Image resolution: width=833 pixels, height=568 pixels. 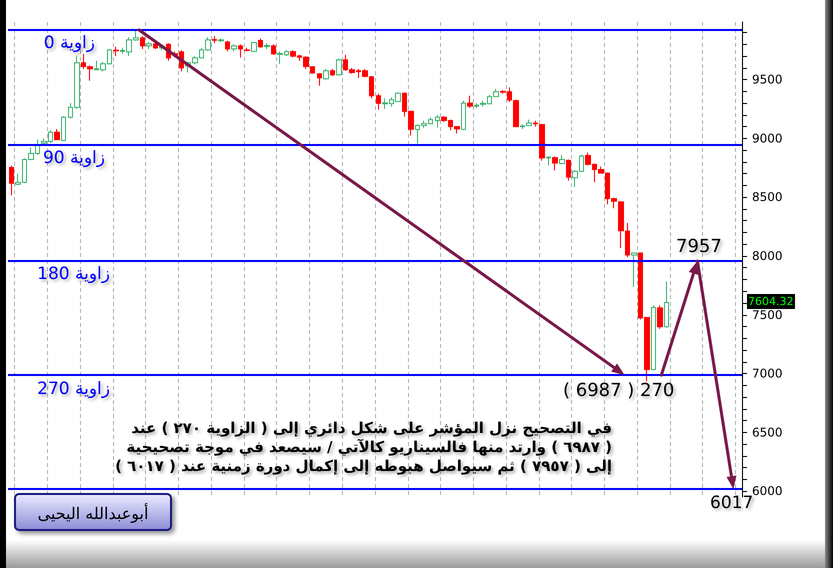 What do you see at coordinates (767, 315) in the screenshot?
I see `y-tick-label: 7500` at bounding box center [767, 315].